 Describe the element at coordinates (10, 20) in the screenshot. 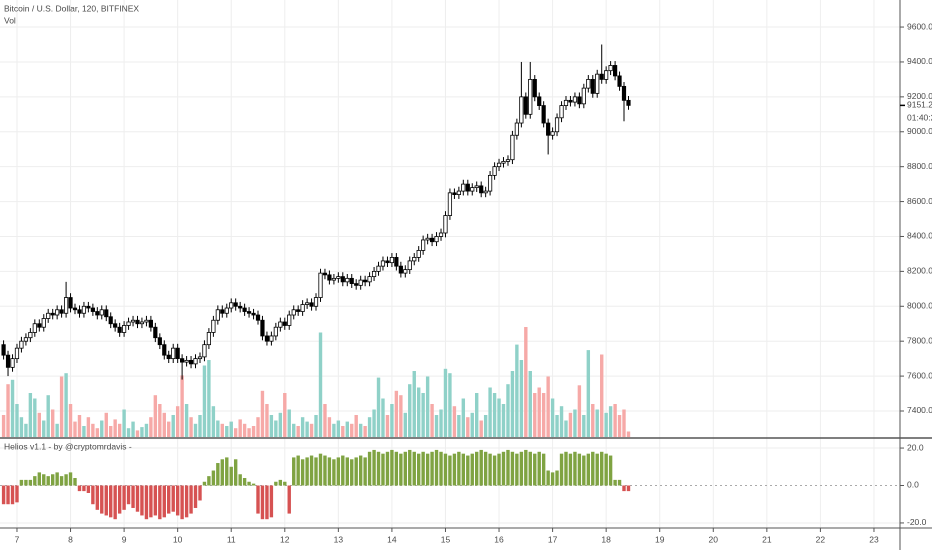

I see `volume-title: Vol` at that location.